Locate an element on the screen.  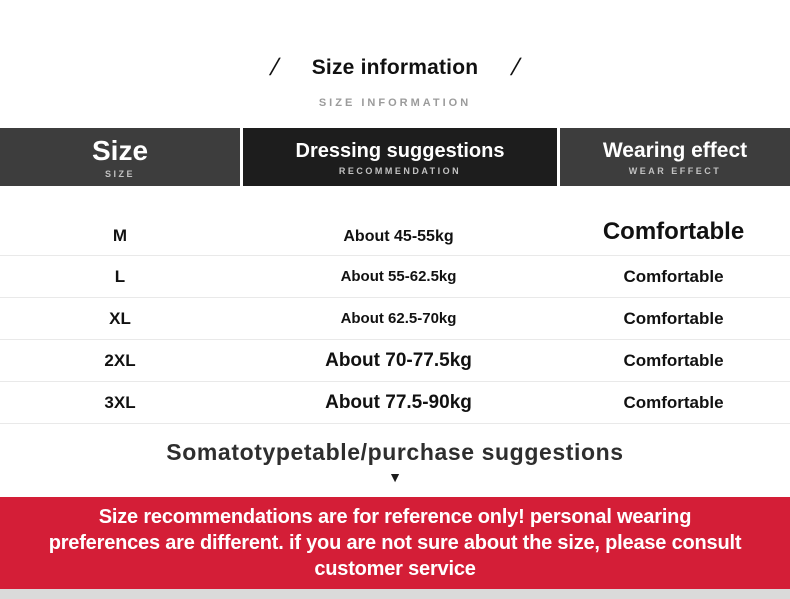
size-value: M is located at coordinates (120, 235).